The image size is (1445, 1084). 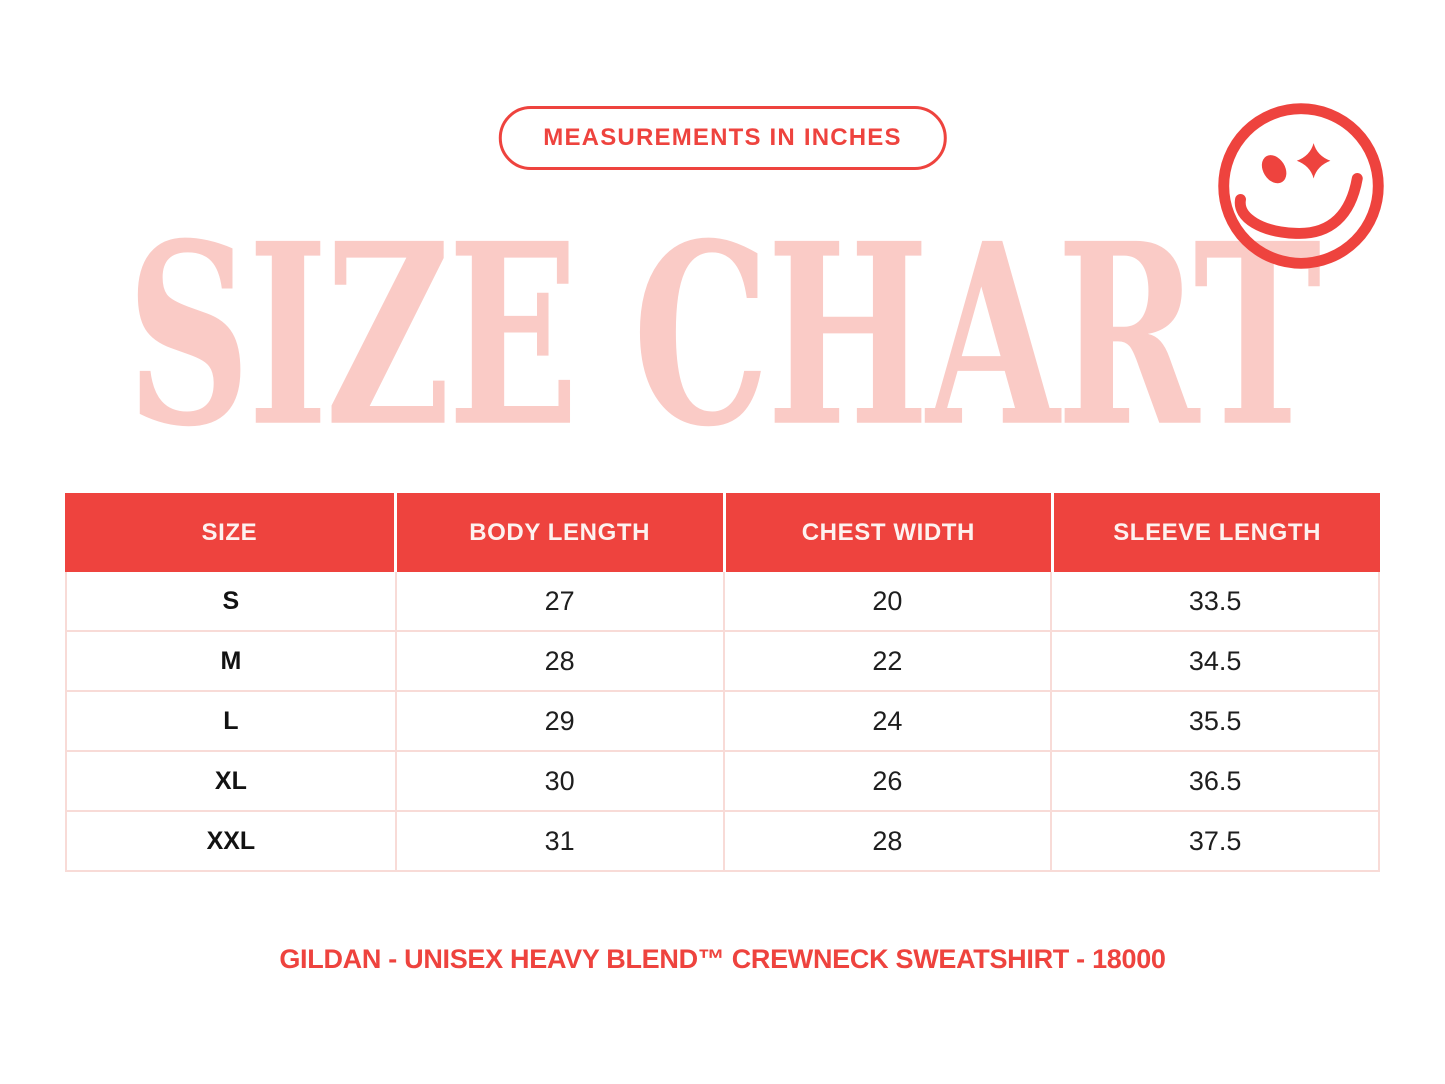 I want to click on table-row: XL 30 26 36.5, so click(x=722, y=780).